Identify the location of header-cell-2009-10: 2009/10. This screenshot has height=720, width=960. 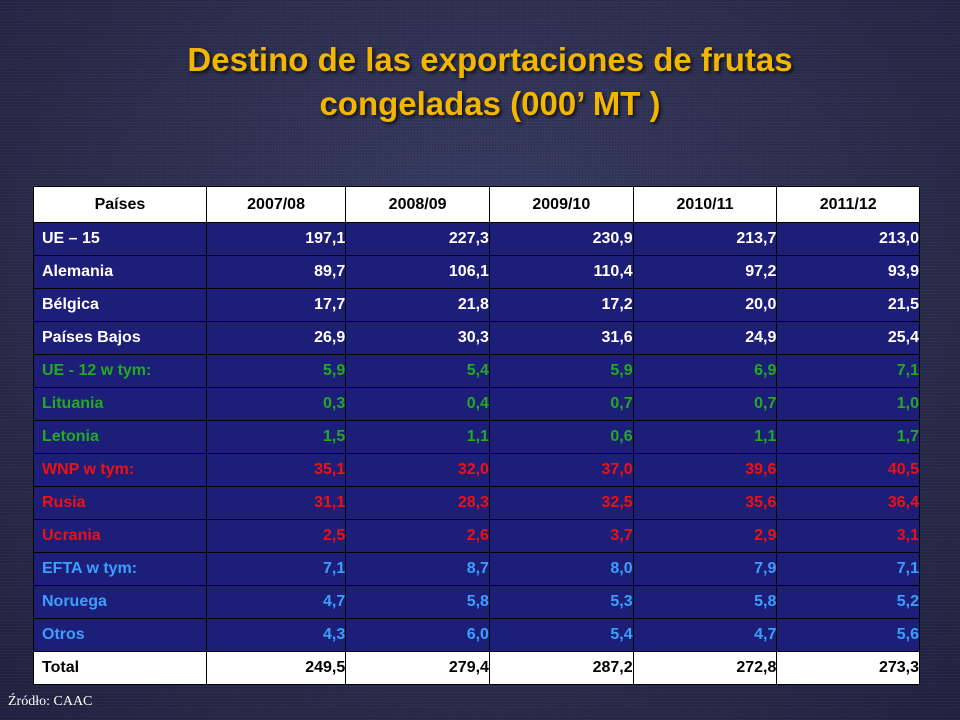
(561, 204).